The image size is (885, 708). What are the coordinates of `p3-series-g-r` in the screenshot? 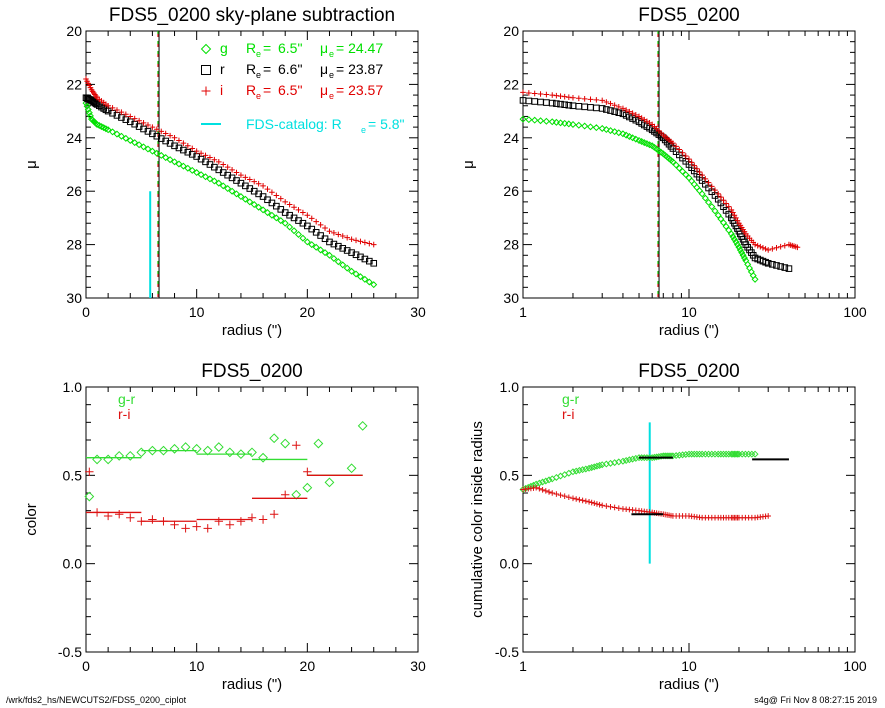 It's located at (226, 461).